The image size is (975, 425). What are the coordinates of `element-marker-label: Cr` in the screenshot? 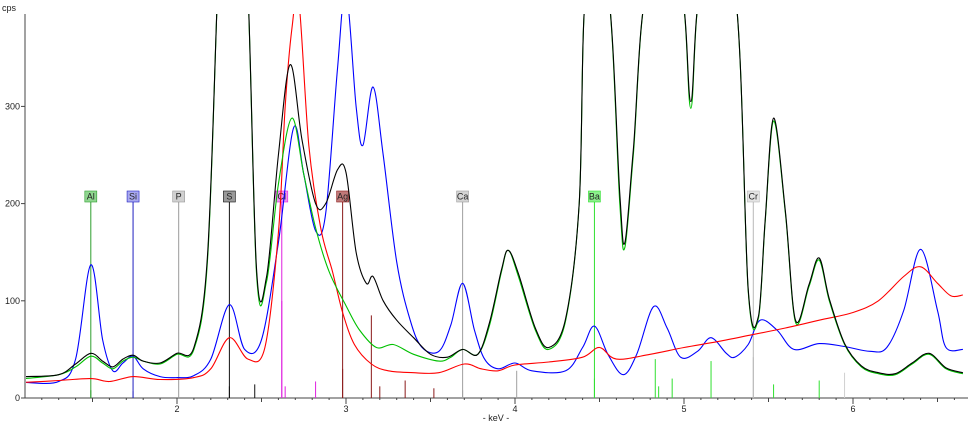 It's located at (754, 197).